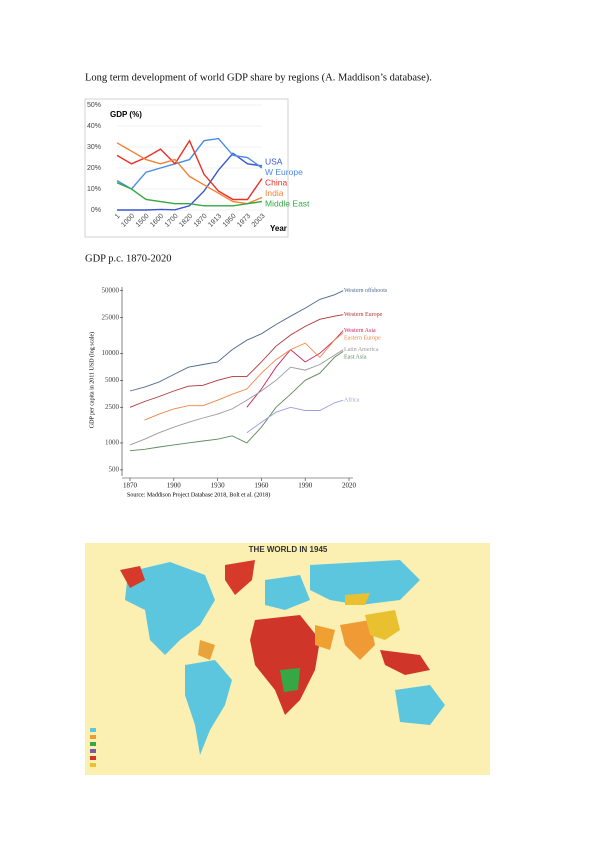 This screenshot has height=848, width=599. Describe the element at coordinates (93, 747) in the screenshot. I see `map-legend` at that location.